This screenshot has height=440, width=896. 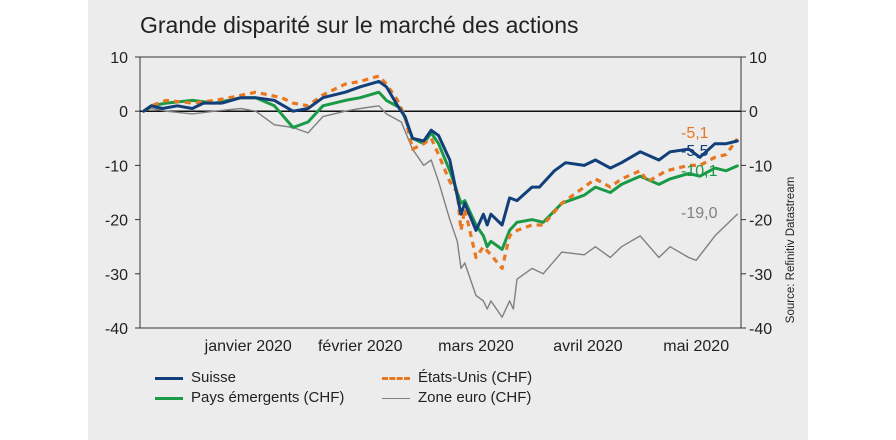 What do you see at coordinates (396, 378) in the screenshot?
I see `legend-swatch-etats-unis` at bounding box center [396, 378].